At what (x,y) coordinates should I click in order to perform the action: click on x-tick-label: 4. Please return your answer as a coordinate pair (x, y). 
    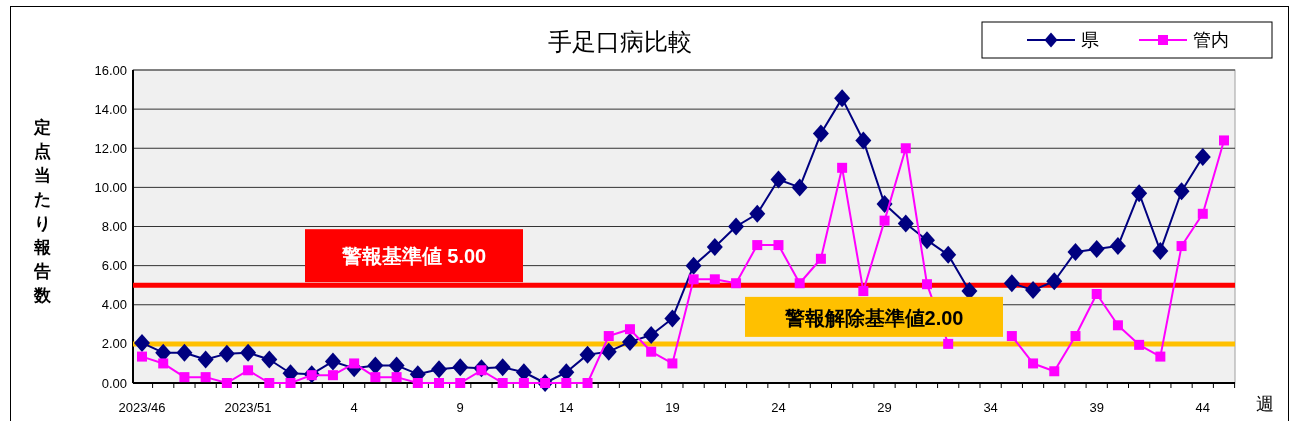
    Looking at the image, I should click on (354, 407).